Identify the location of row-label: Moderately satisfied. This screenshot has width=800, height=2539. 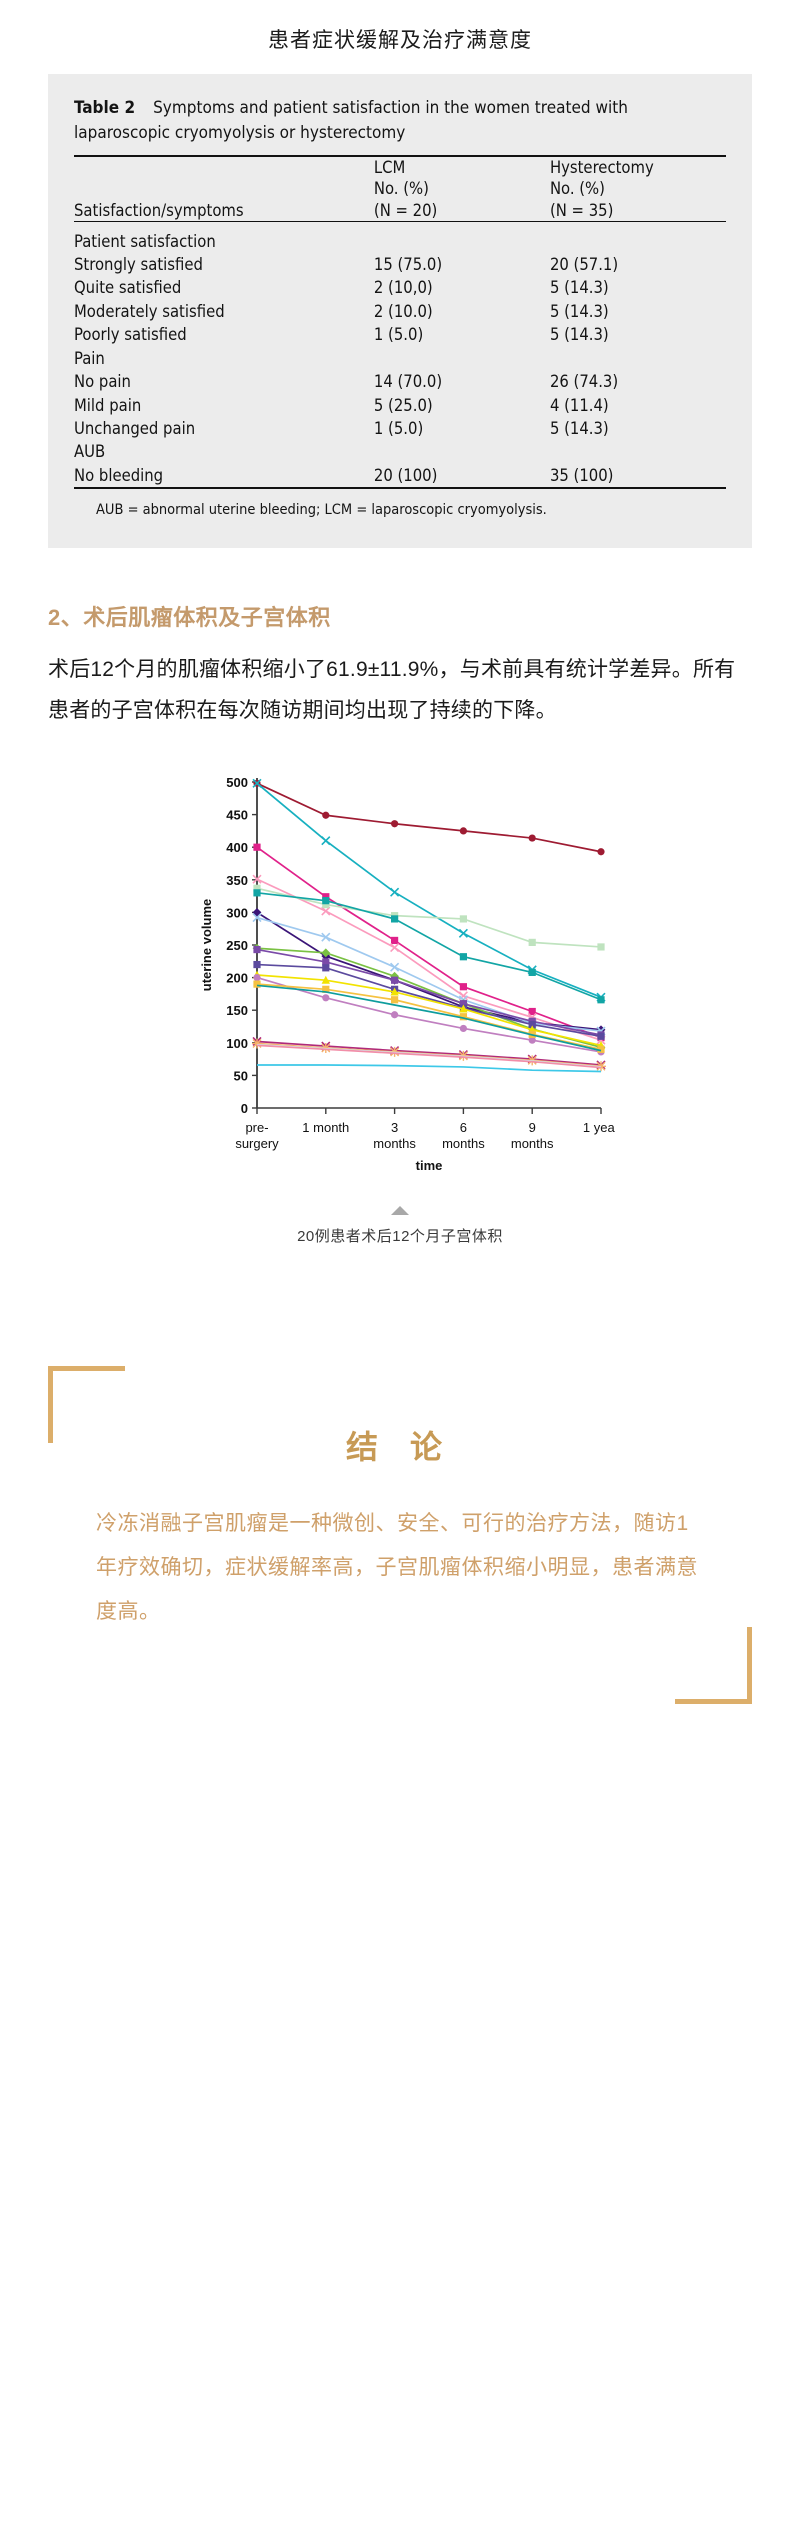
(149, 311).